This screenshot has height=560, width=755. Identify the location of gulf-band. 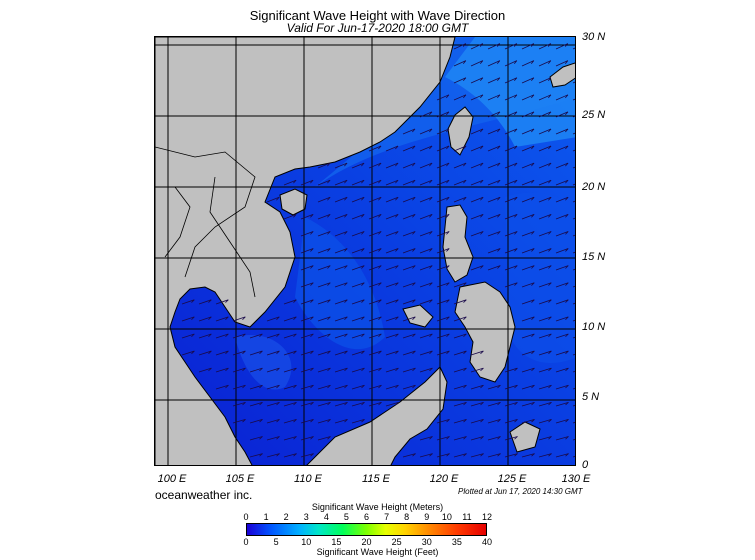
(263, 362).